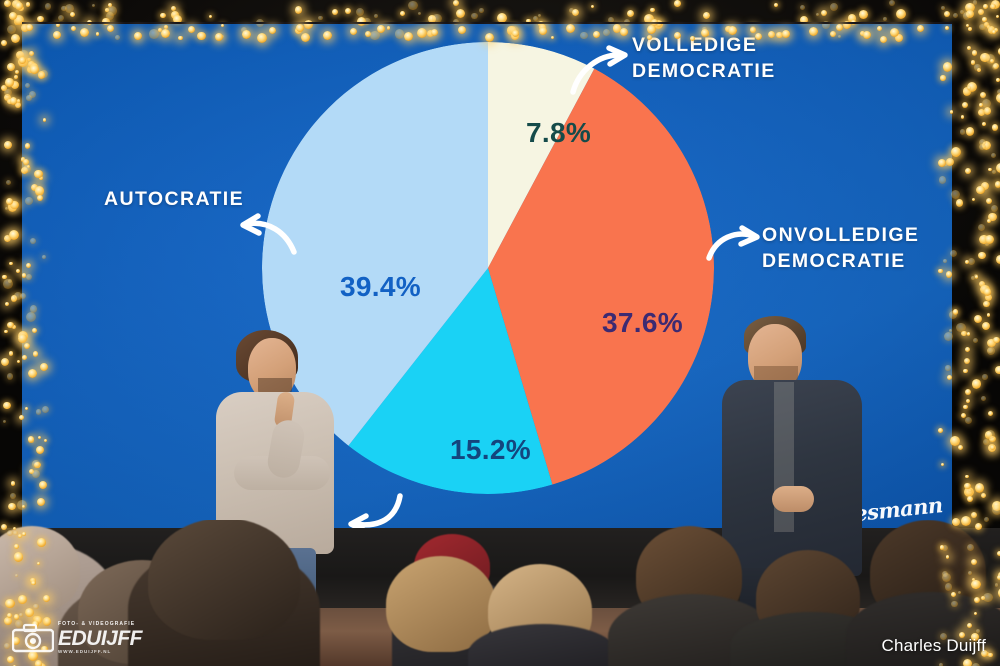 The width and height of the screenshot is (1000, 666). What do you see at coordinates (541, 155) in the screenshot?
I see `pie-slice-volledige-democratie` at bounding box center [541, 155].